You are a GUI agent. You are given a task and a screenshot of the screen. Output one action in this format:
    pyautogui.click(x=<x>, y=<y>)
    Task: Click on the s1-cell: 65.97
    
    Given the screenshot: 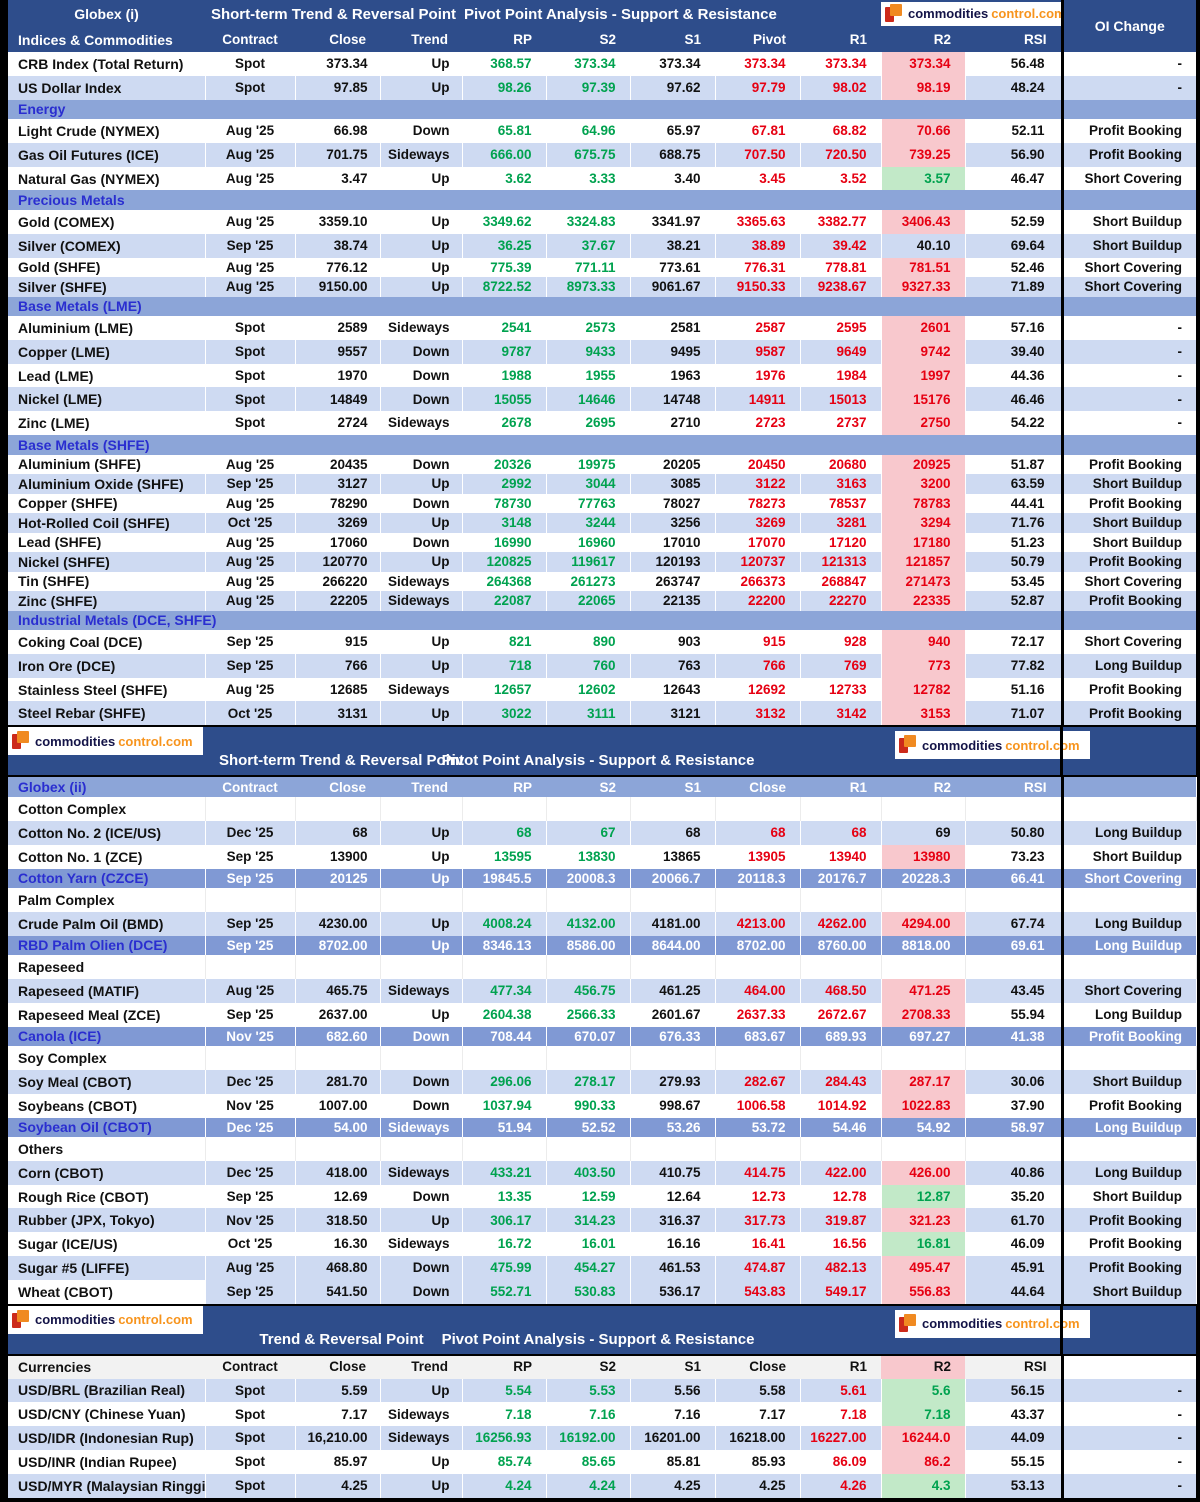 What is the action you would take?
    pyautogui.click(x=673, y=131)
    